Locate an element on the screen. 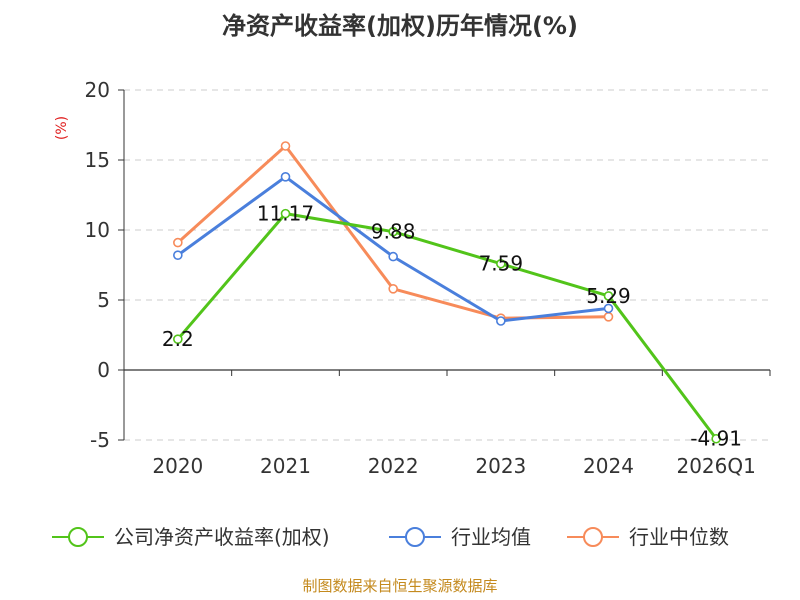  data-label: 9.88 is located at coordinates (393, 232).